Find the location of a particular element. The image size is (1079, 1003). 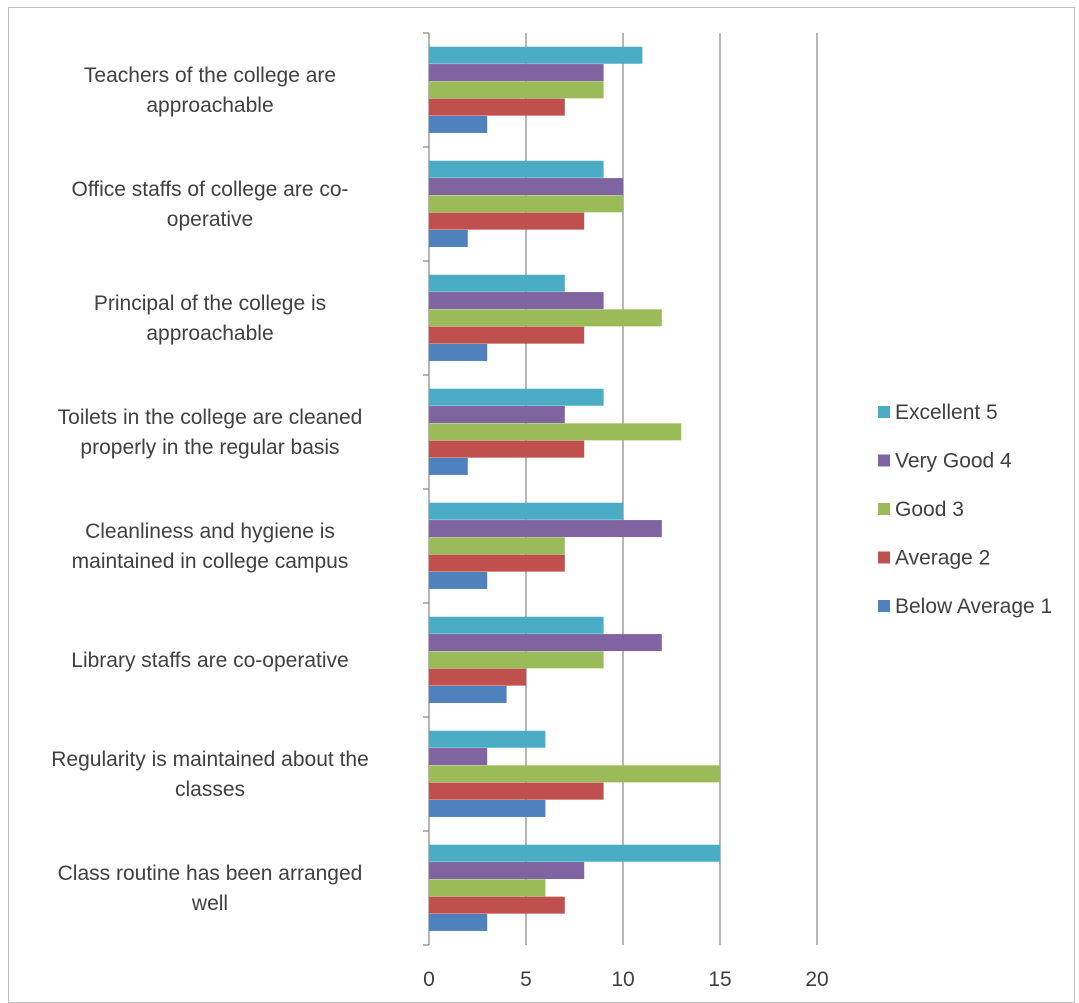

legend-label: Below Average 1 is located at coordinates (973, 606).